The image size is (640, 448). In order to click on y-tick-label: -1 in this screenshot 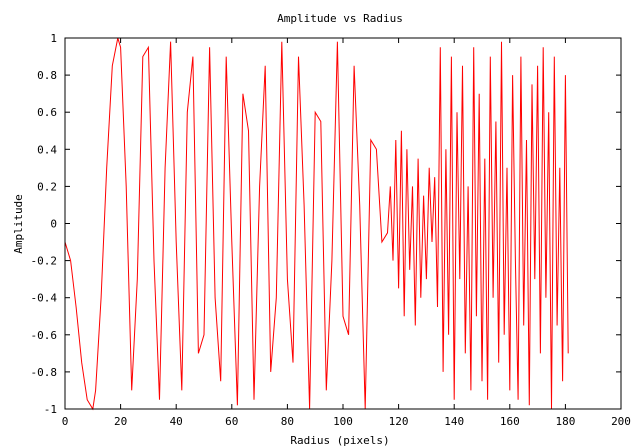, I will do `click(50, 409)`.